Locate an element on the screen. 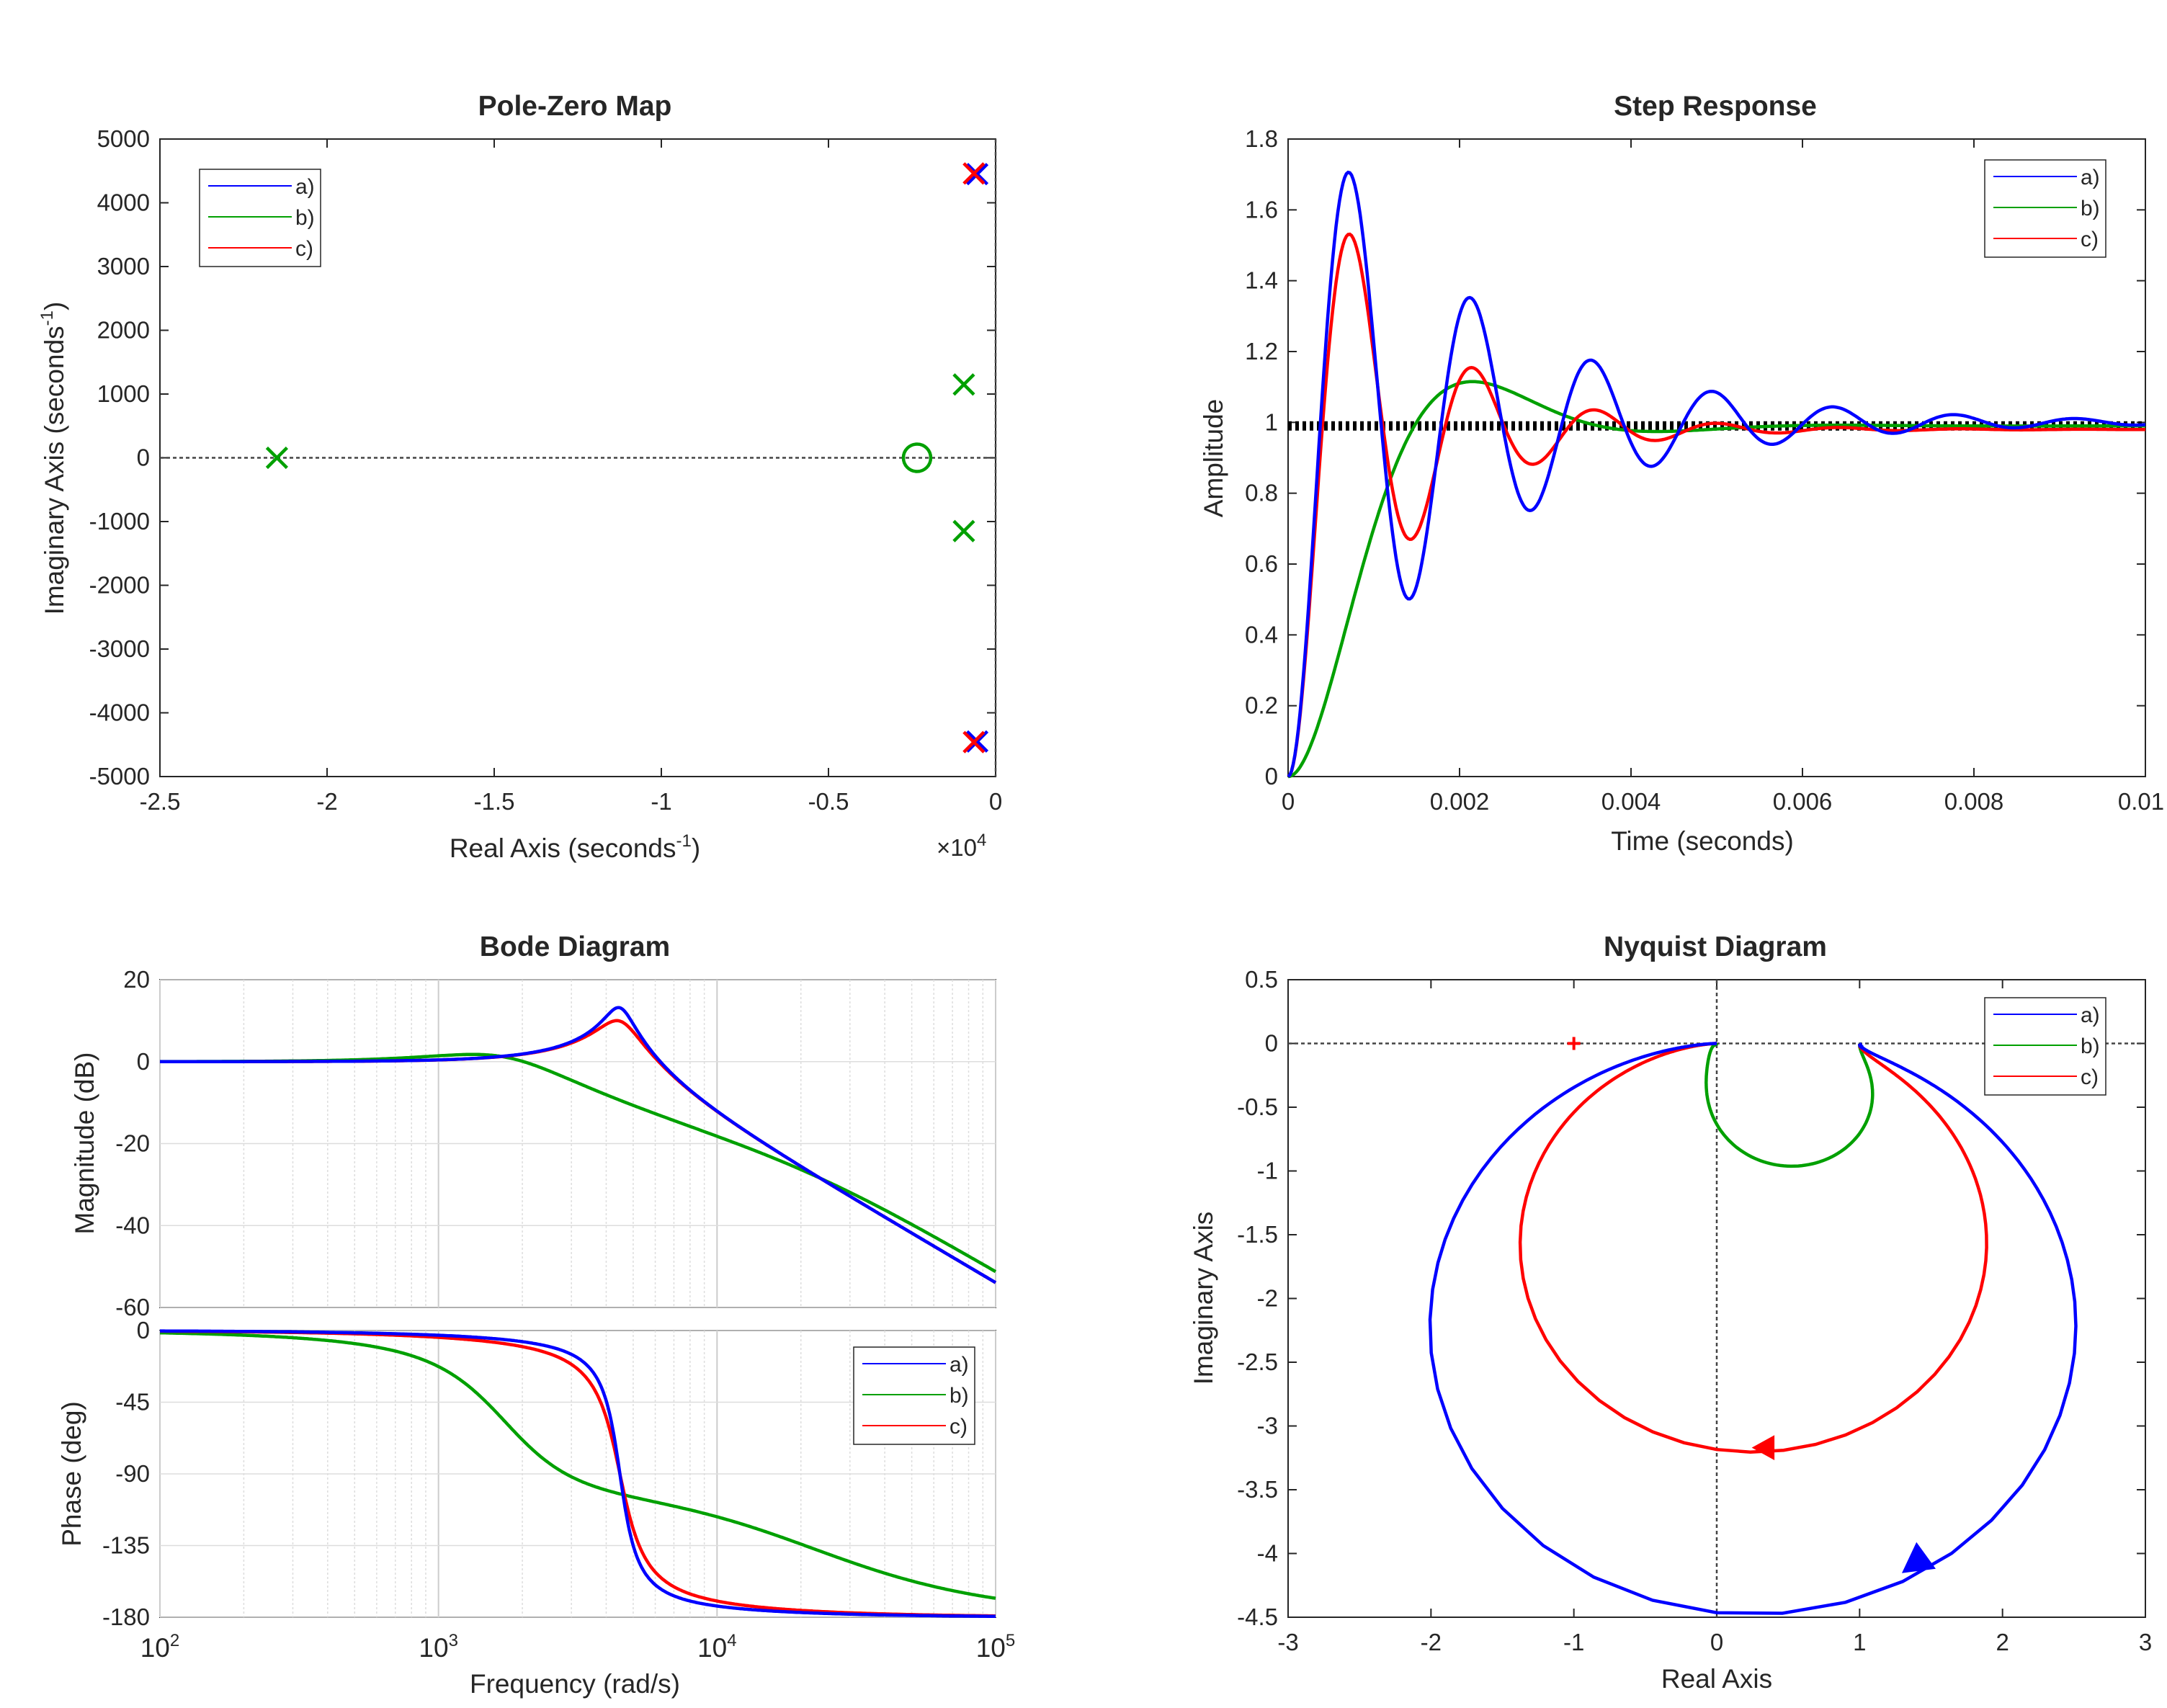  pz-pole-c is located at coordinates (974, 742).